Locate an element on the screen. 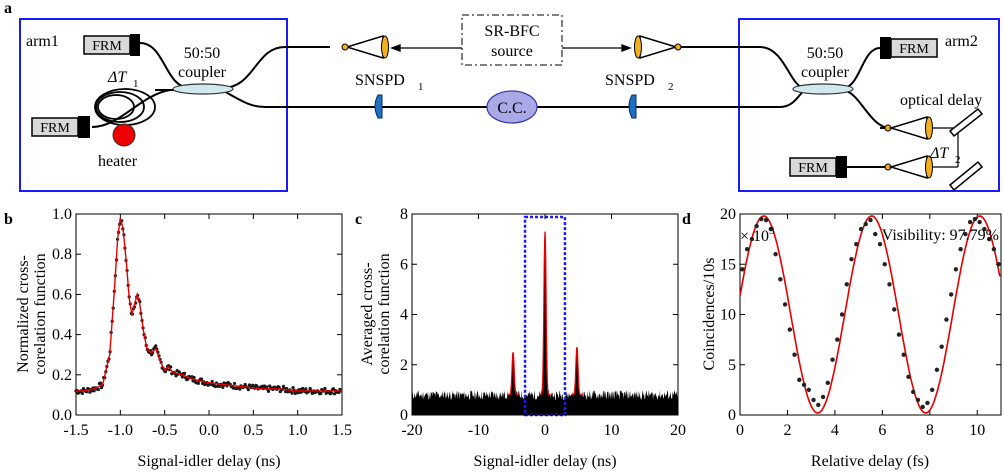 The width and height of the screenshot is (1004, 473). frm-label: FRM is located at coordinates (813, 168).